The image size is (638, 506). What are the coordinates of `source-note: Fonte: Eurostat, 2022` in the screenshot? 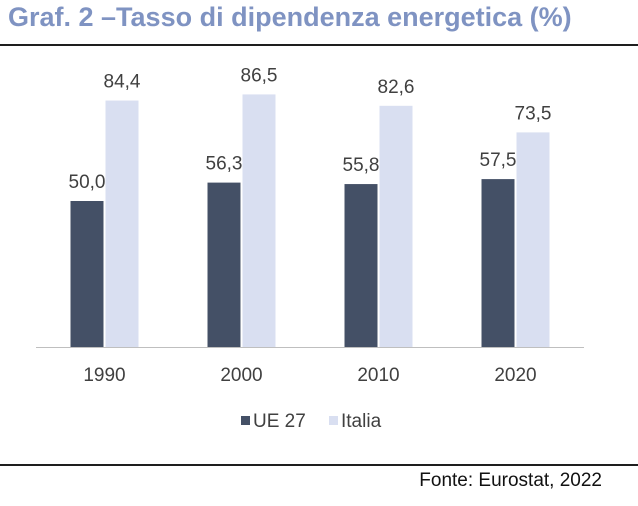 It's located at (510, 480).